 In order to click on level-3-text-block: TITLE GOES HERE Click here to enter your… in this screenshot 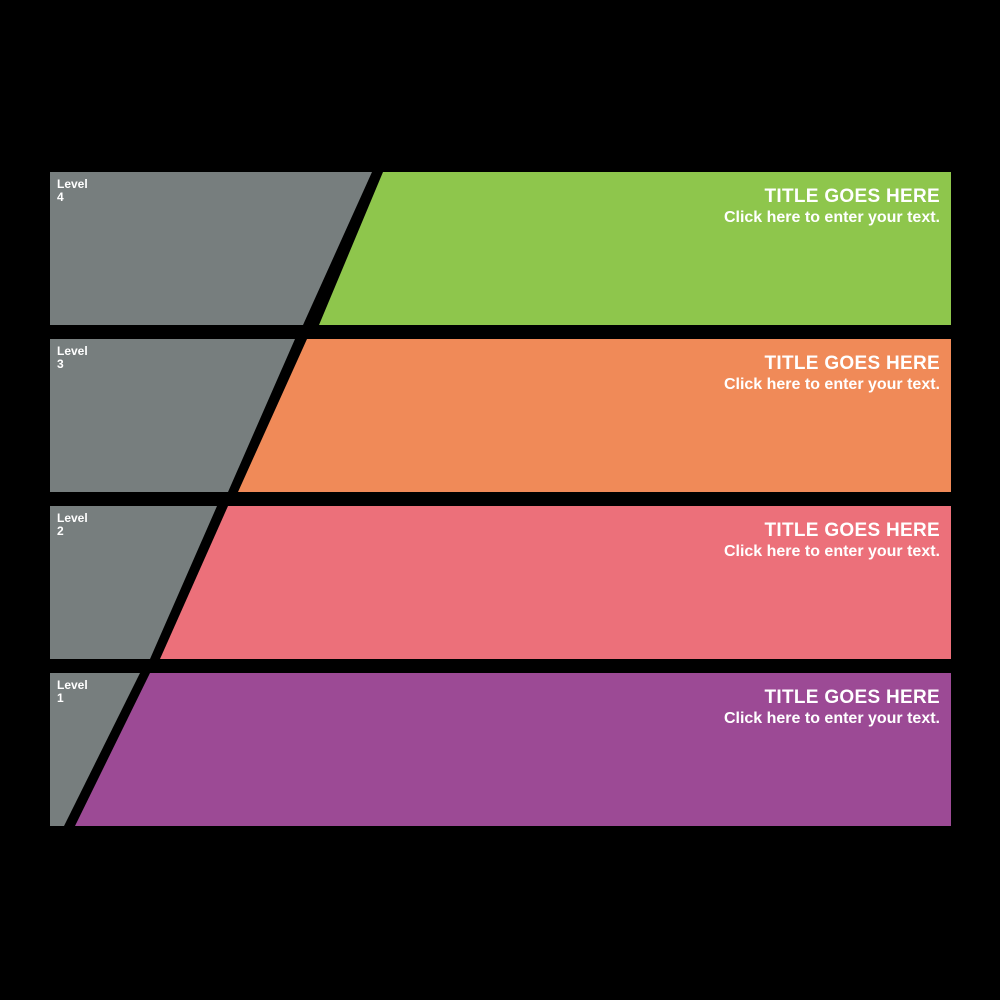, I will do `click(832, 373)`.